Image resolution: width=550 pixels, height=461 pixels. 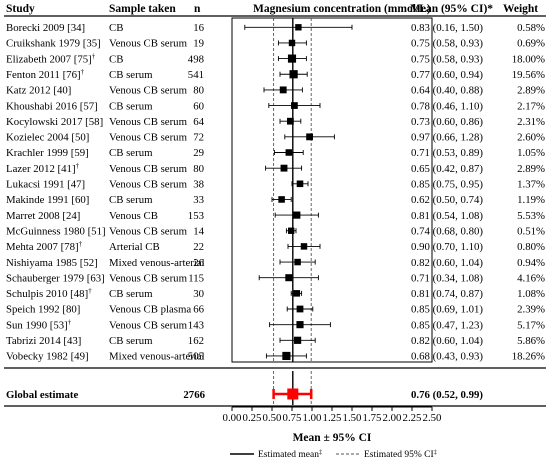 I want to click on global-estimate-label: Global estimate, so click(x=42, y=395).